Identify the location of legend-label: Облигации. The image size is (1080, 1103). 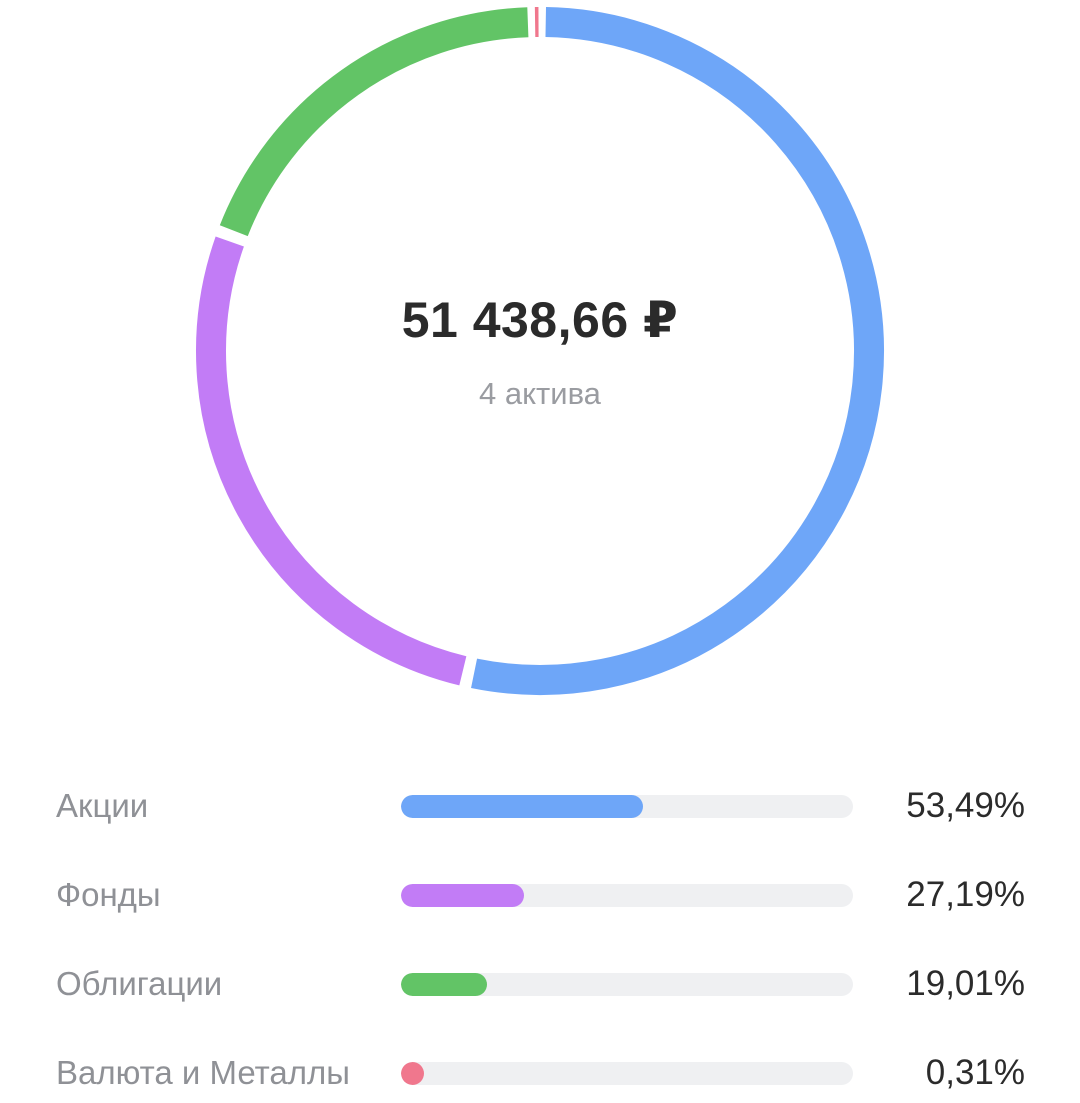
(139, 984).